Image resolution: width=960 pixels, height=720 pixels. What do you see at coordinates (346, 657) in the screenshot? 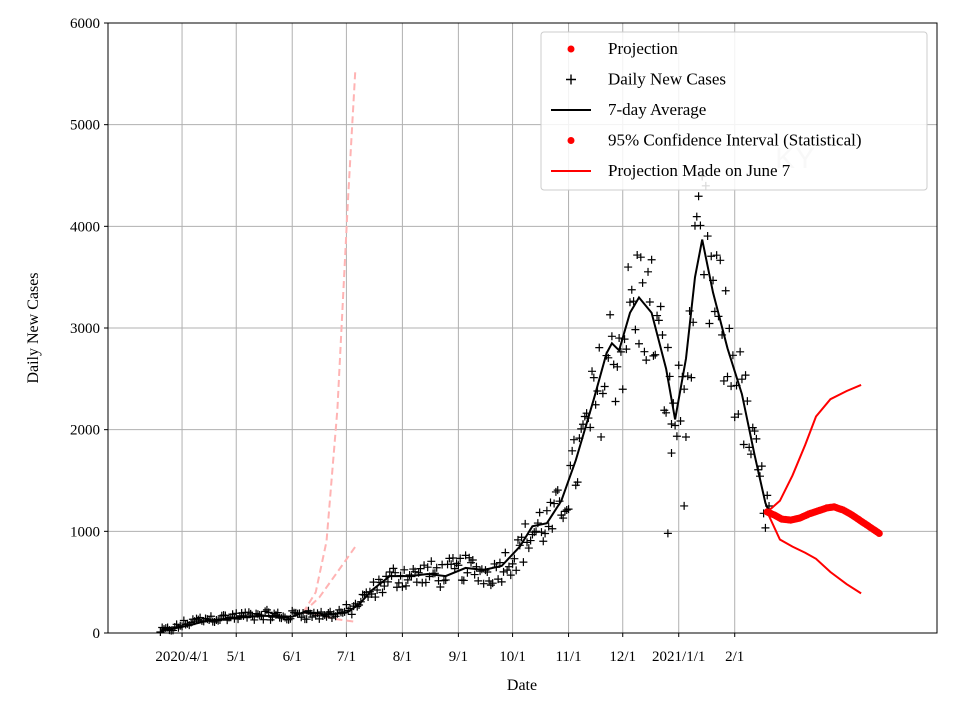
I see `x-tick-label: 7/1` at bounding box center [346, 657].